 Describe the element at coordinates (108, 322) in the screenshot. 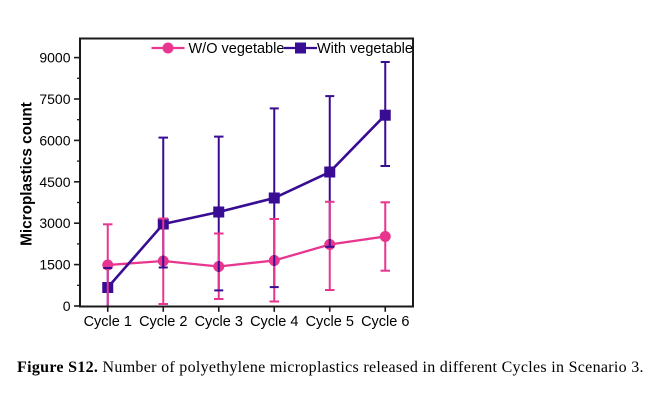

I see `svg-text: Cycle 1` at that location.